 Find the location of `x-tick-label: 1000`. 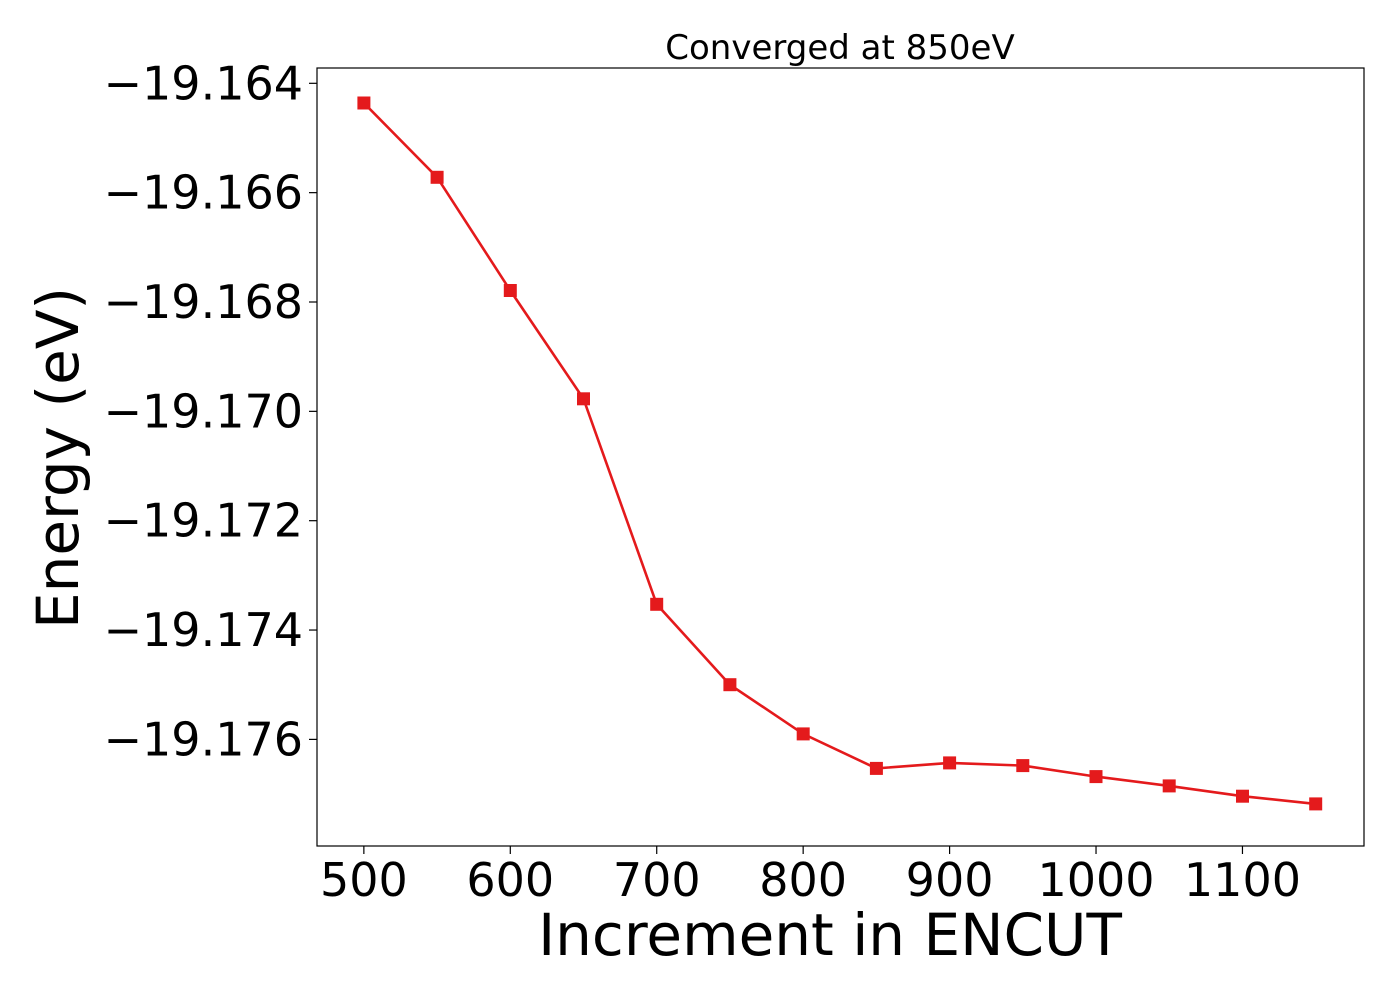

x-tick-label: 1000 is located at coordinates (1095, 880).